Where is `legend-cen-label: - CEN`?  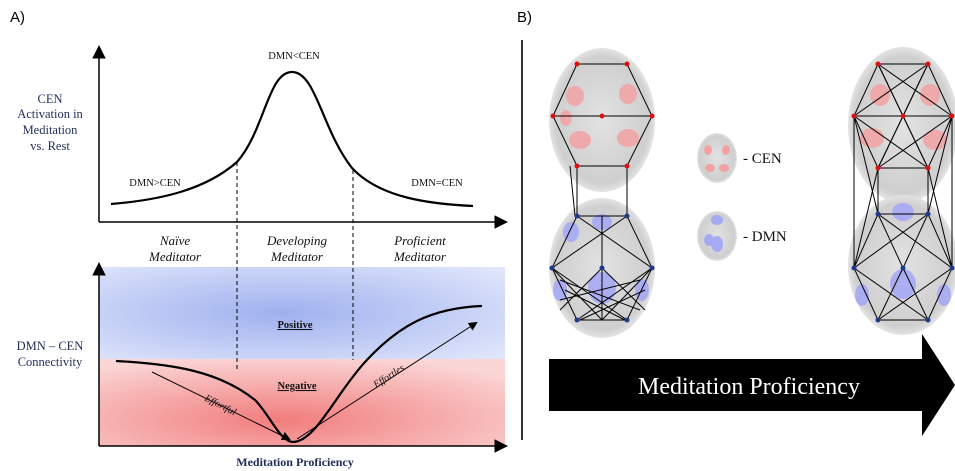
legend-cen-label: - CEN is located at coordinates (762, 159).